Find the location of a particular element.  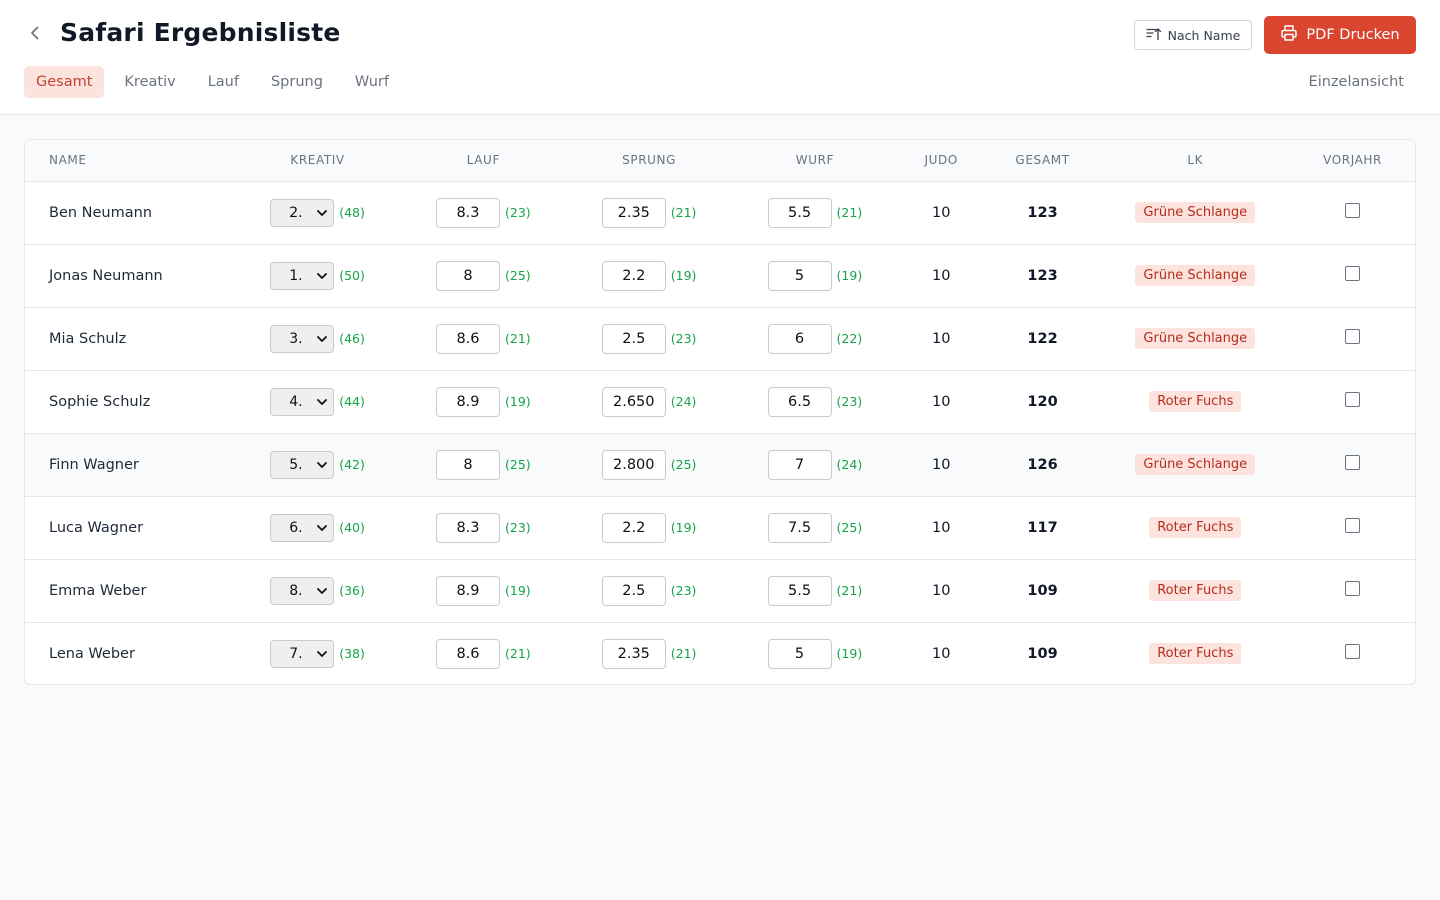

kreativ-rank-select: 7. is located at coordinates (302, 653).